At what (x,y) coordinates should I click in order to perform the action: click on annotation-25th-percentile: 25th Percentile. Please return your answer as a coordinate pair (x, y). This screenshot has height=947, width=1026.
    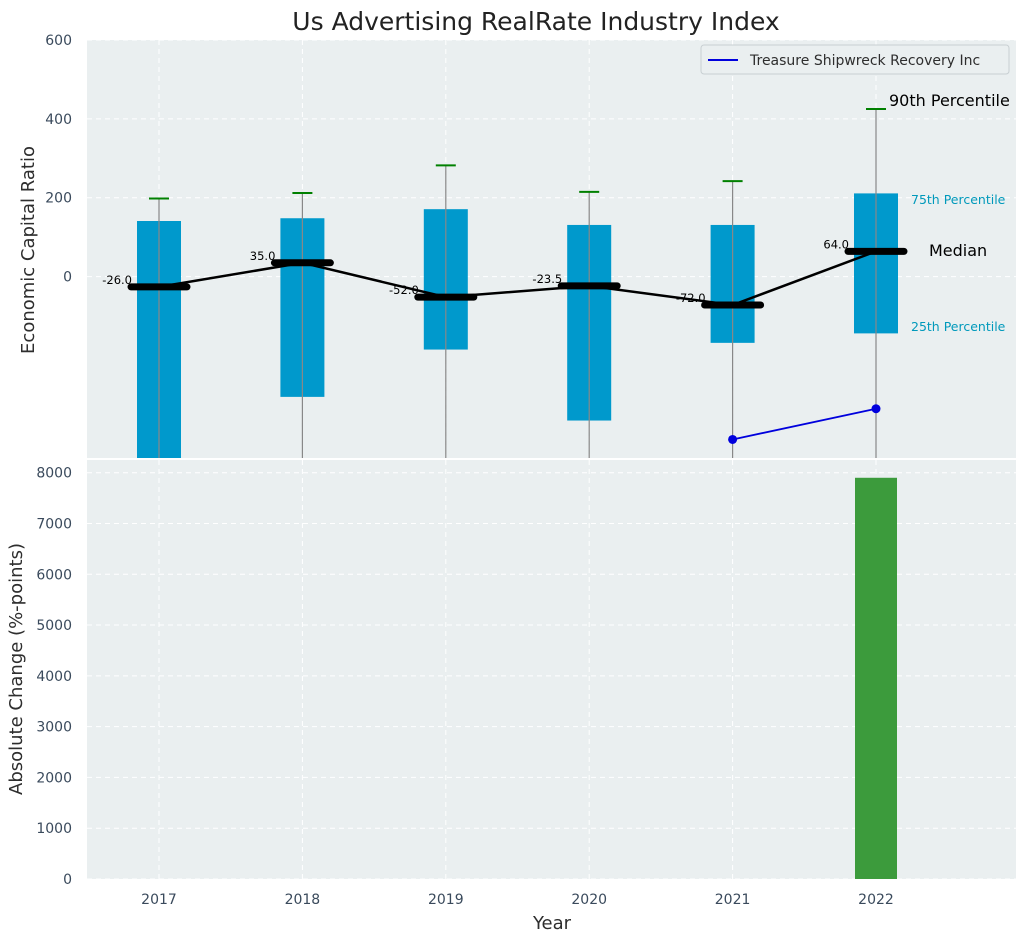
    Looking at the image, I should click on (958, 326).